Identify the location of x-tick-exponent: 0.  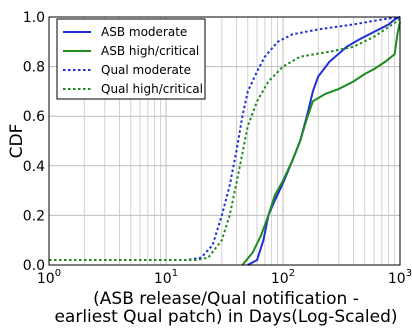
(58, 273).